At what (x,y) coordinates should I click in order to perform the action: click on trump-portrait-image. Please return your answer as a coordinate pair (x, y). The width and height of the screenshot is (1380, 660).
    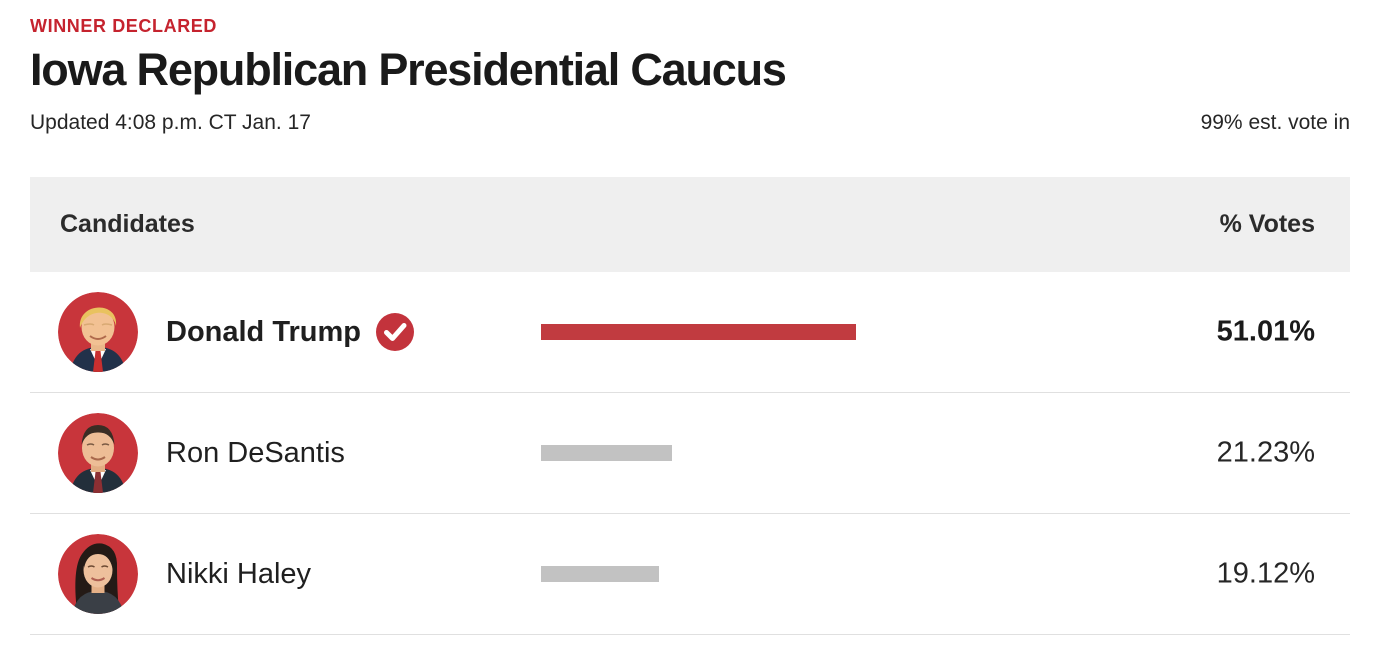
    Looking at the image, I should click on (98, 332).